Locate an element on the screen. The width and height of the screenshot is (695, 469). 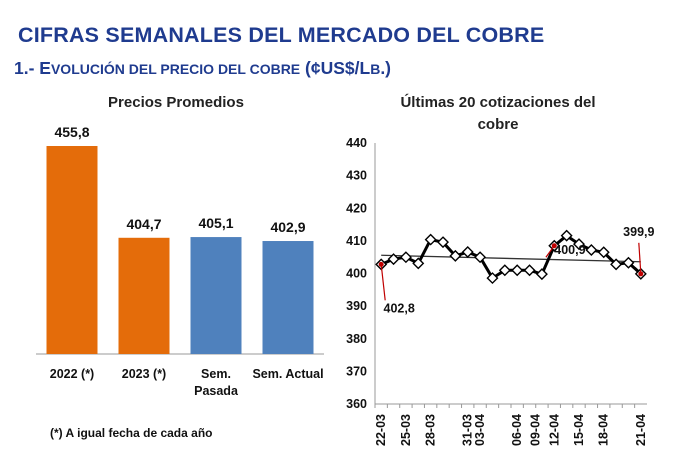
y-tick-label: 390 is located at coordinates (356, 306).